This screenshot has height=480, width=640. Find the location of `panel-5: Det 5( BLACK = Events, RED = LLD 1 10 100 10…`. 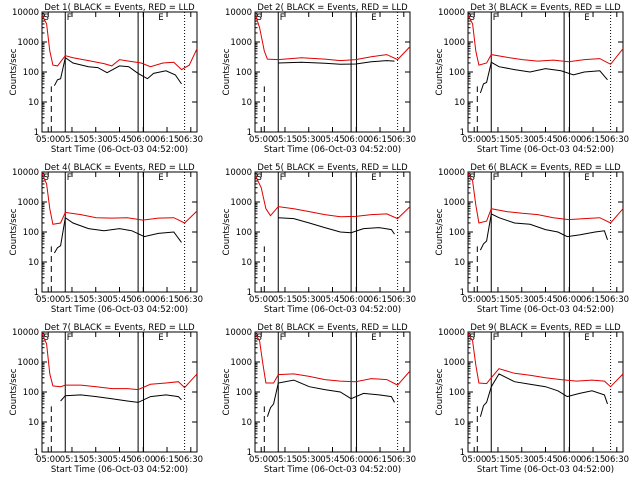

panel-5: Det 5( BLACK = Events, RED = LLD 1 10 100 10… is located at coordinates (319, 239).